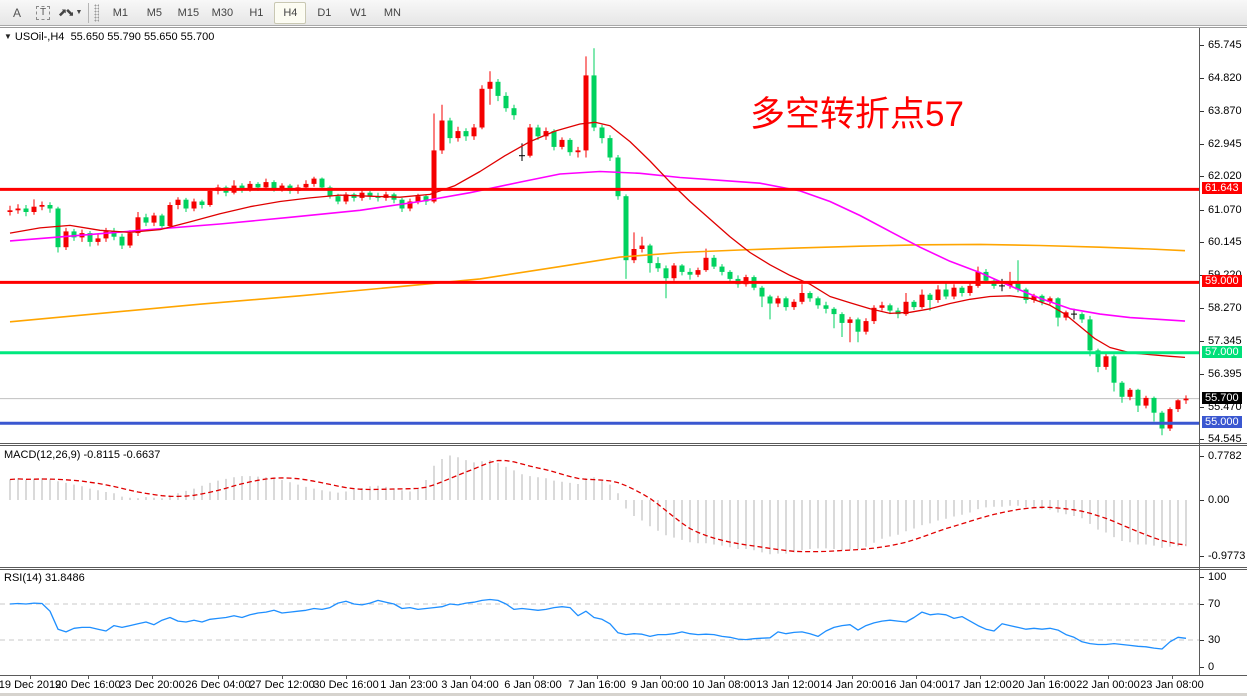  What do you see at coordinates (1225, 176) in the screenshot?
I see `price-label: 62.020` at bounding box center [1225, 176].